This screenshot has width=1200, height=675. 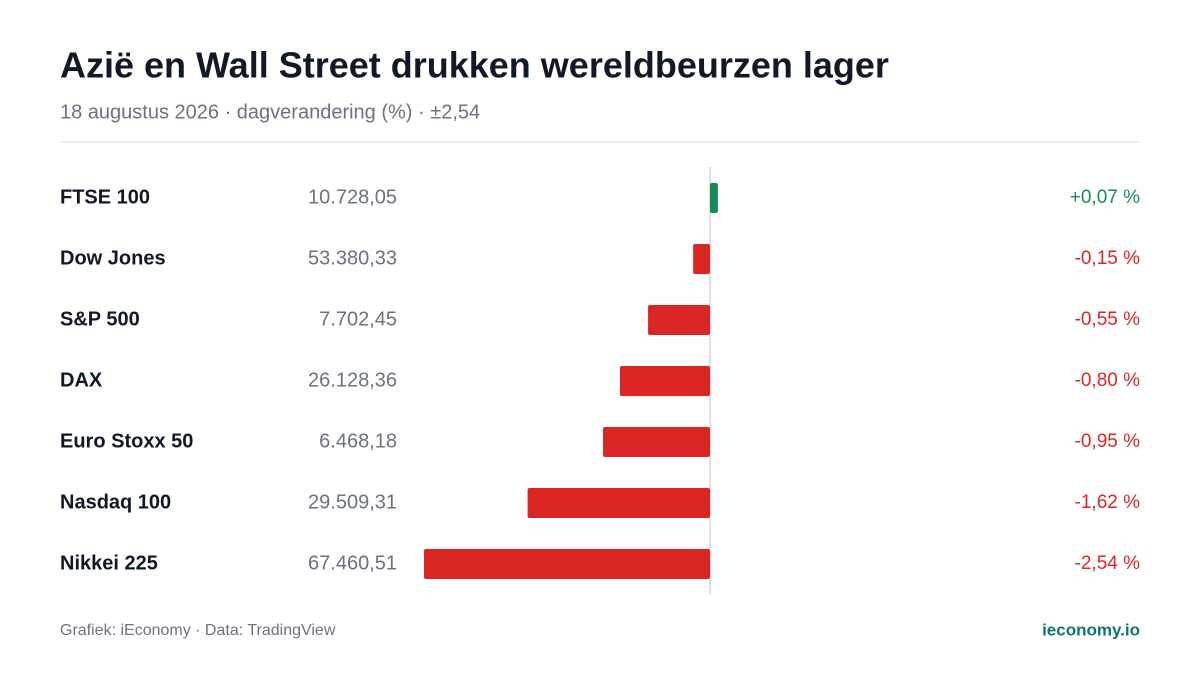 I want to click on value-label: -0,15 %, so click(x=1108, y=258).